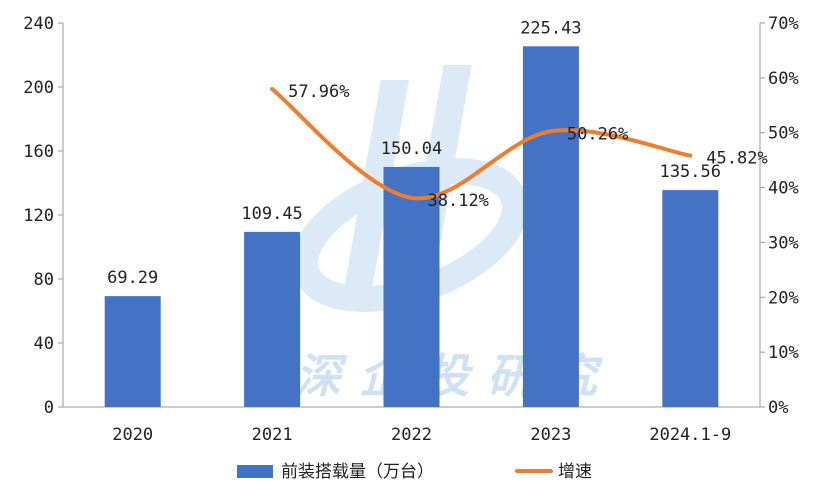  What do you see at coordinates (38, 216) in the screenshot?
I see `left-tick-label: 120` at bounding box center [38, 216].